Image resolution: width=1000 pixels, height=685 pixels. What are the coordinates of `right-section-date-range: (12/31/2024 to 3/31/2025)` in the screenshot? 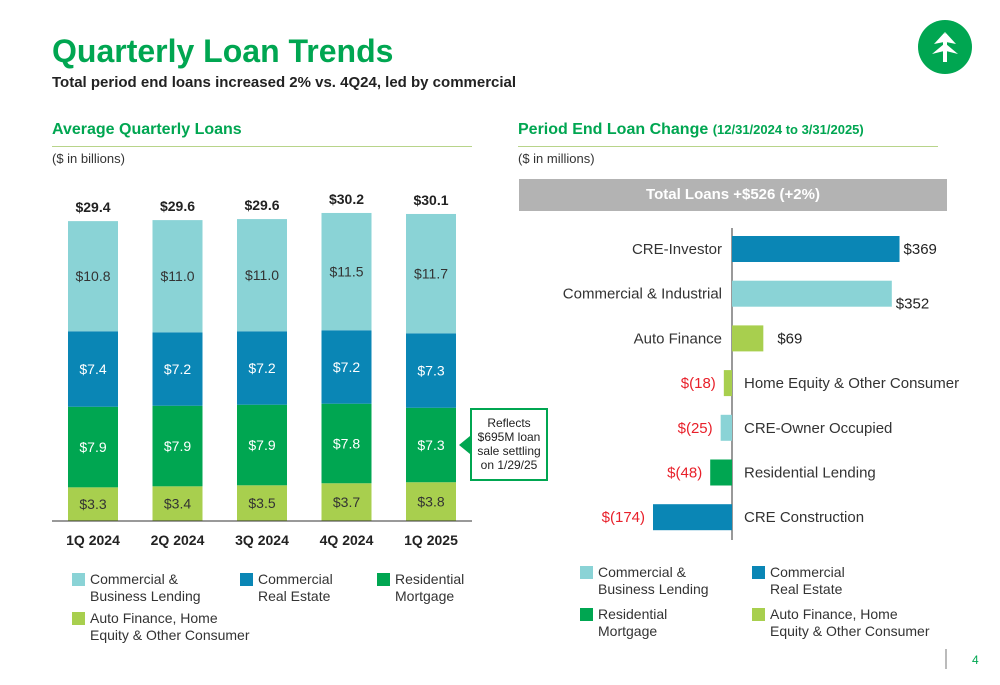 It's located at (788, 129).